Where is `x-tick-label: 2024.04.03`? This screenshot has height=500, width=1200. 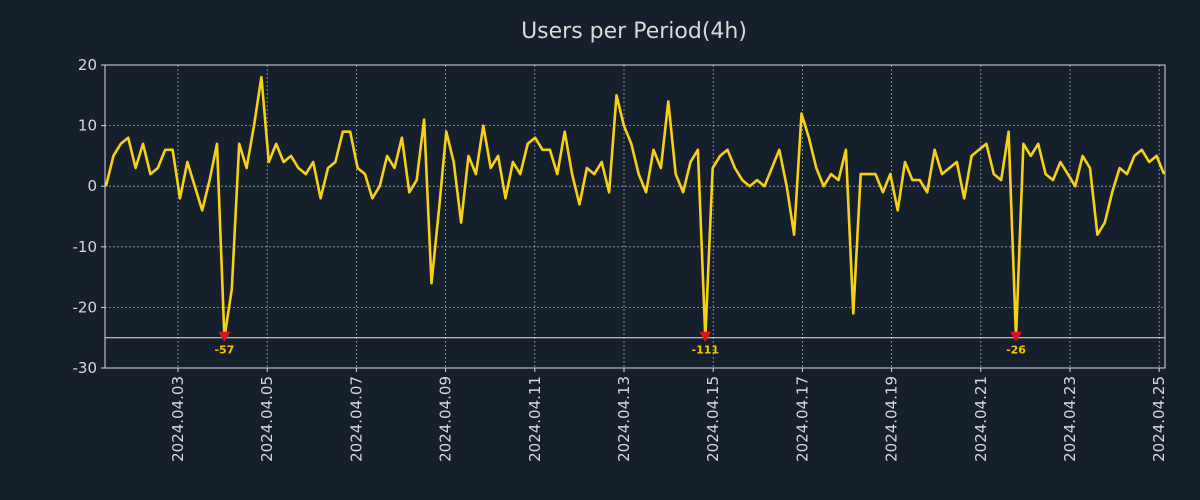
x-tick-label: 2024.04.03 is located at coordinates (178, 419).